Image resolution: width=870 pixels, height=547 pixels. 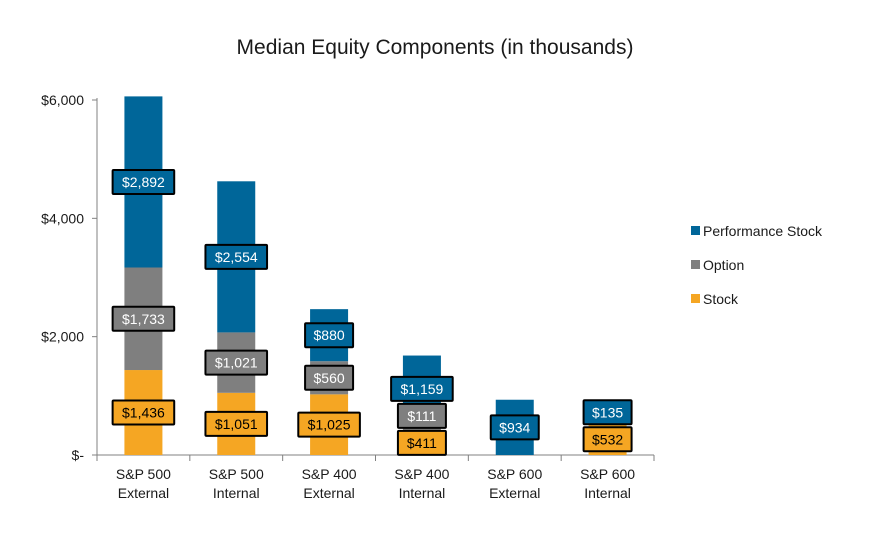 I want to click on data-label: $111, so click(x=421, y=416).